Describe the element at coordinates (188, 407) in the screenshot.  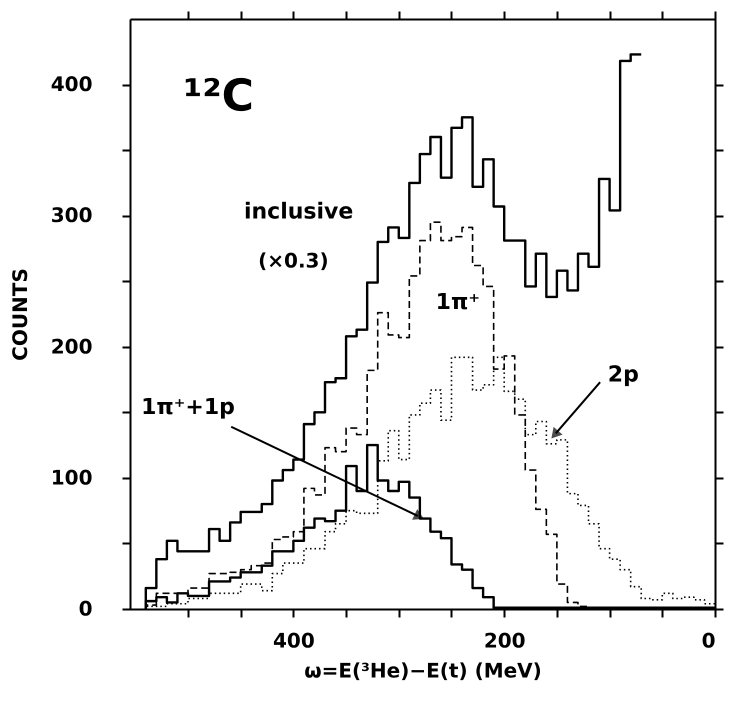
I see `text: 1π⁺+1p` at that location.